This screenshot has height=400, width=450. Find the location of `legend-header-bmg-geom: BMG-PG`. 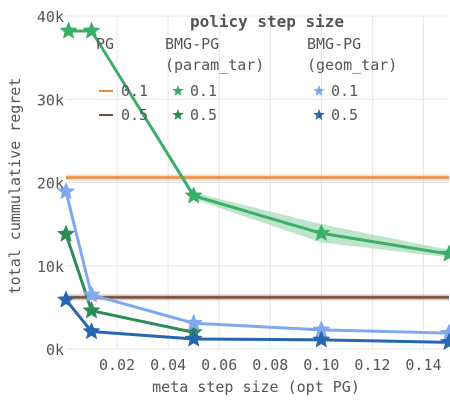

legend-header-bmg-geom: BMG-PG is located at coordinates (334, 44).